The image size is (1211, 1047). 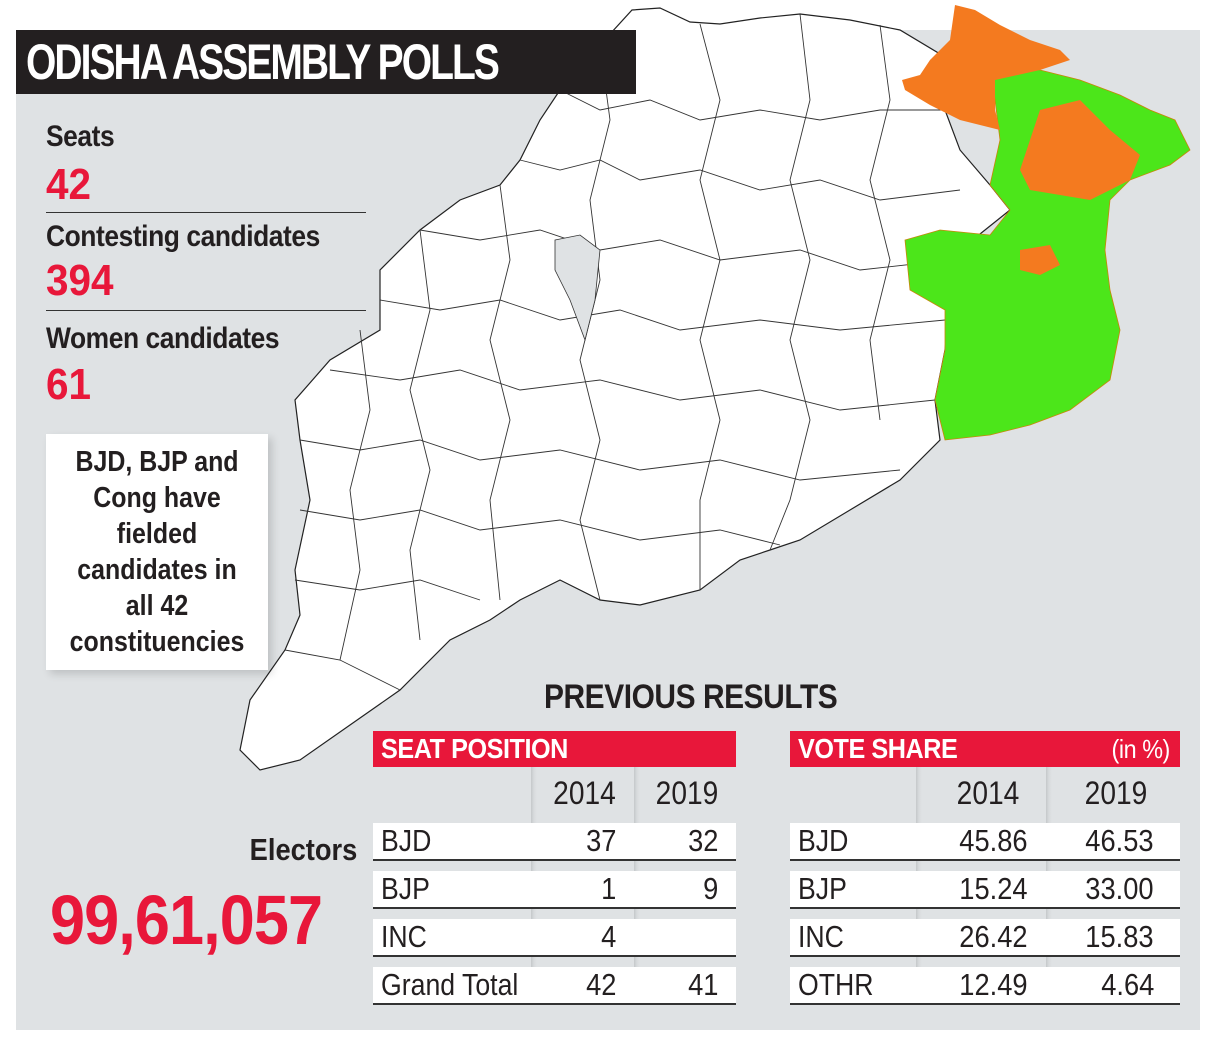 What do you see at coordinates (303, 849) in the screenshot?
I see `electors-label: Electors` at bounding box center [303, 849].